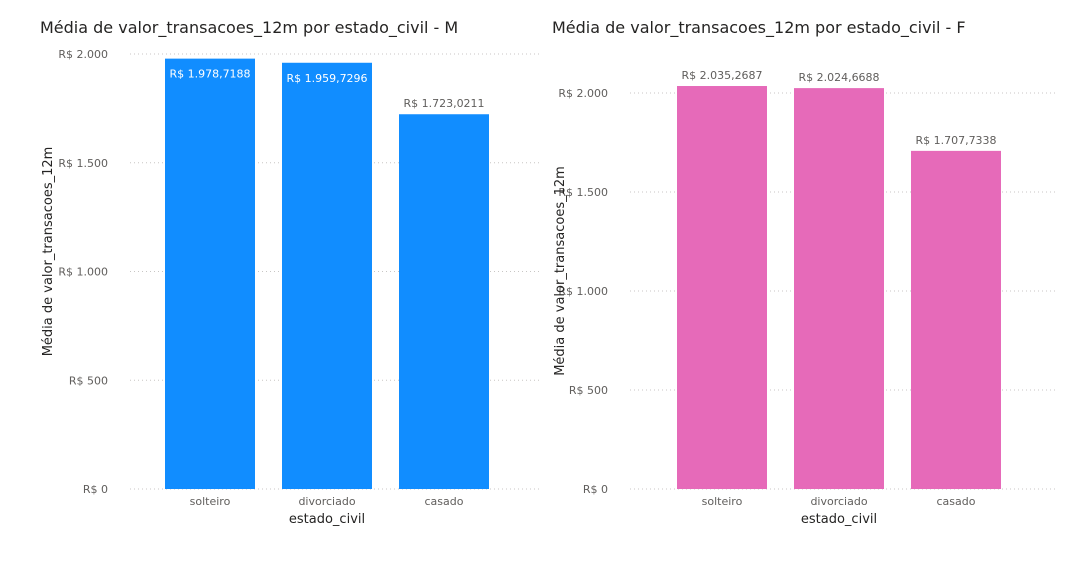 Image resolution: width=1075 pixels, height=571 pixels. I want to click on data-label: R$ 1.959,7296, so click(326, 78).